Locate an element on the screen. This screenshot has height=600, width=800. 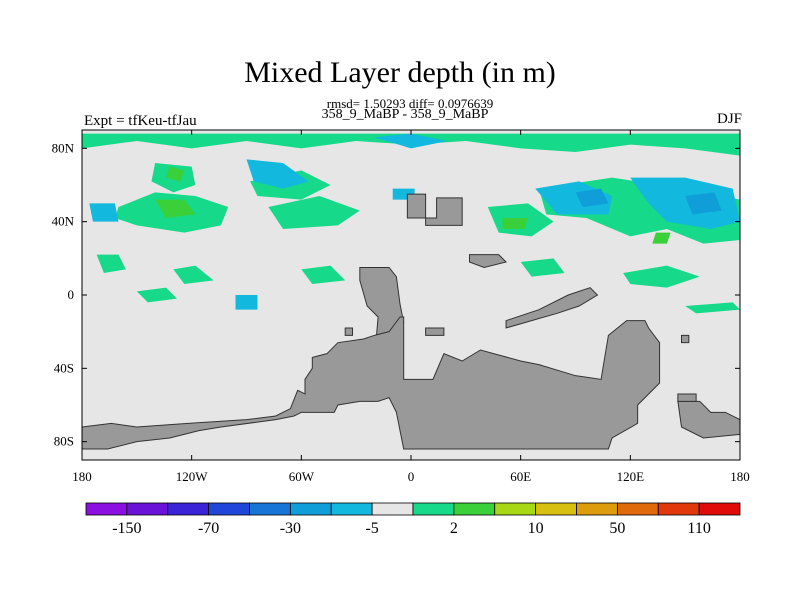
x-tick-label-0: 180 is located at coordinates (82, 476).